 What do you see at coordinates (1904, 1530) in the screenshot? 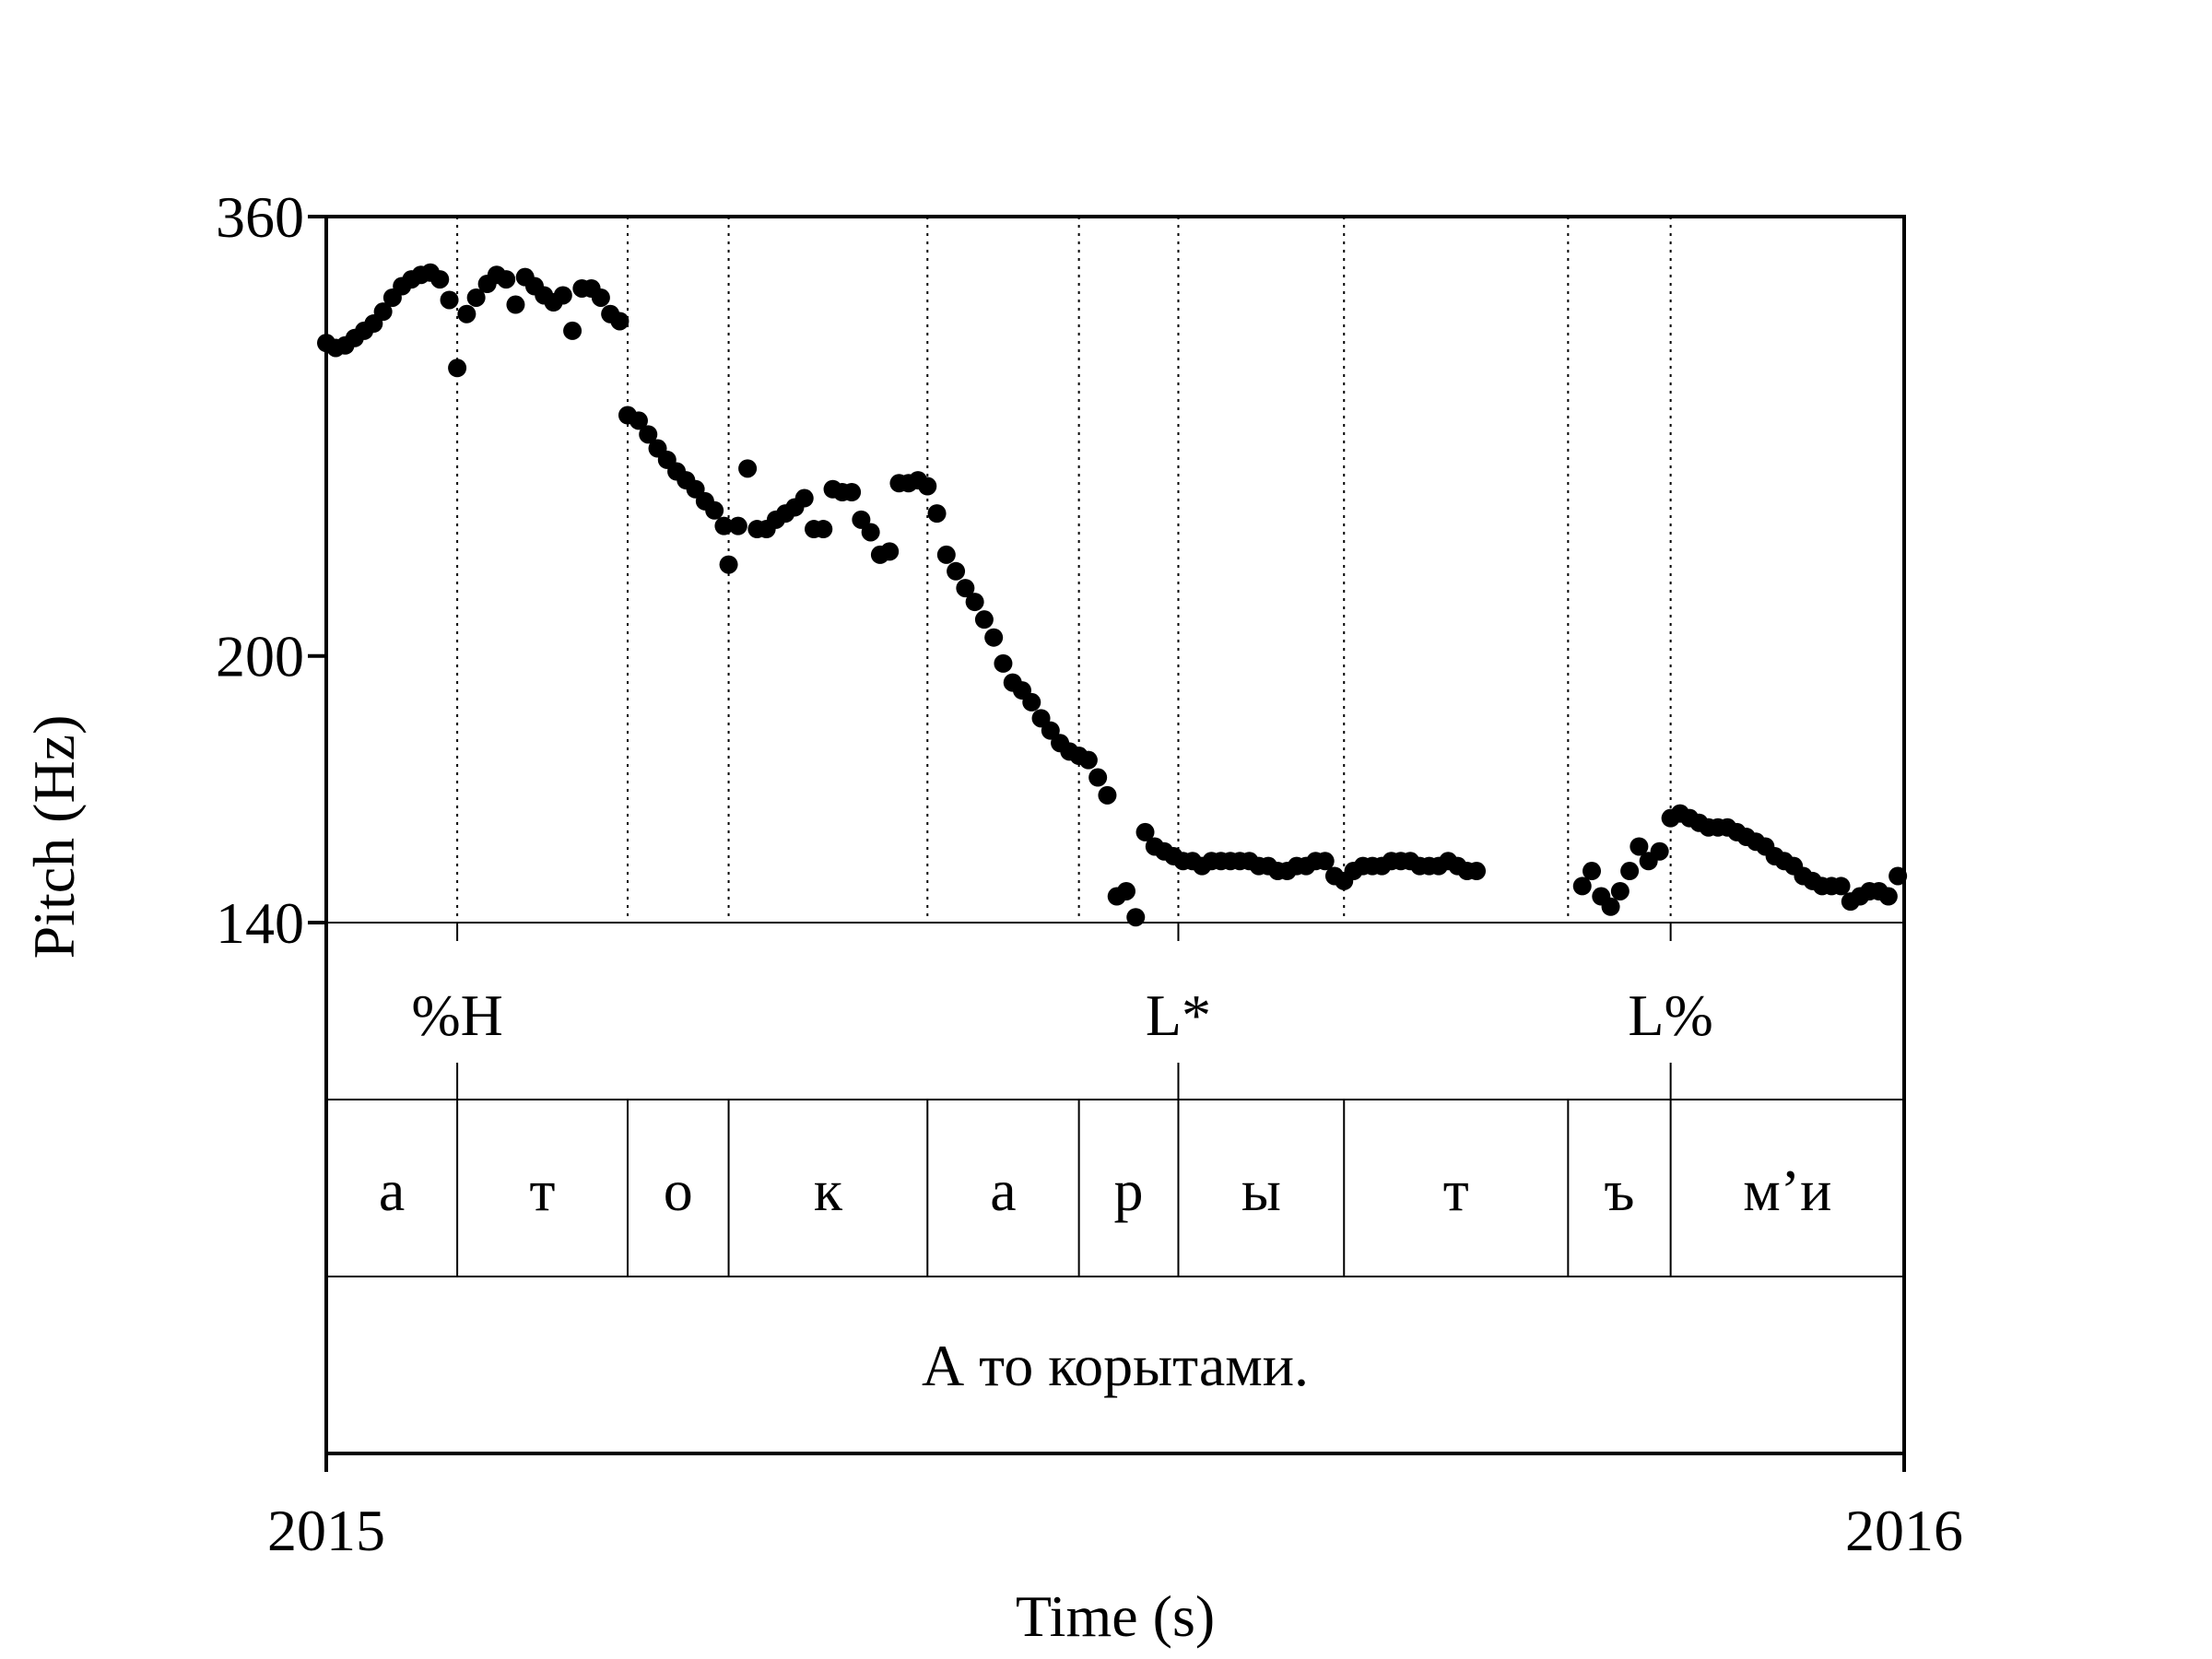
I see `x-tick-label-2016: 2016` at bounding box center [1904, 1530].